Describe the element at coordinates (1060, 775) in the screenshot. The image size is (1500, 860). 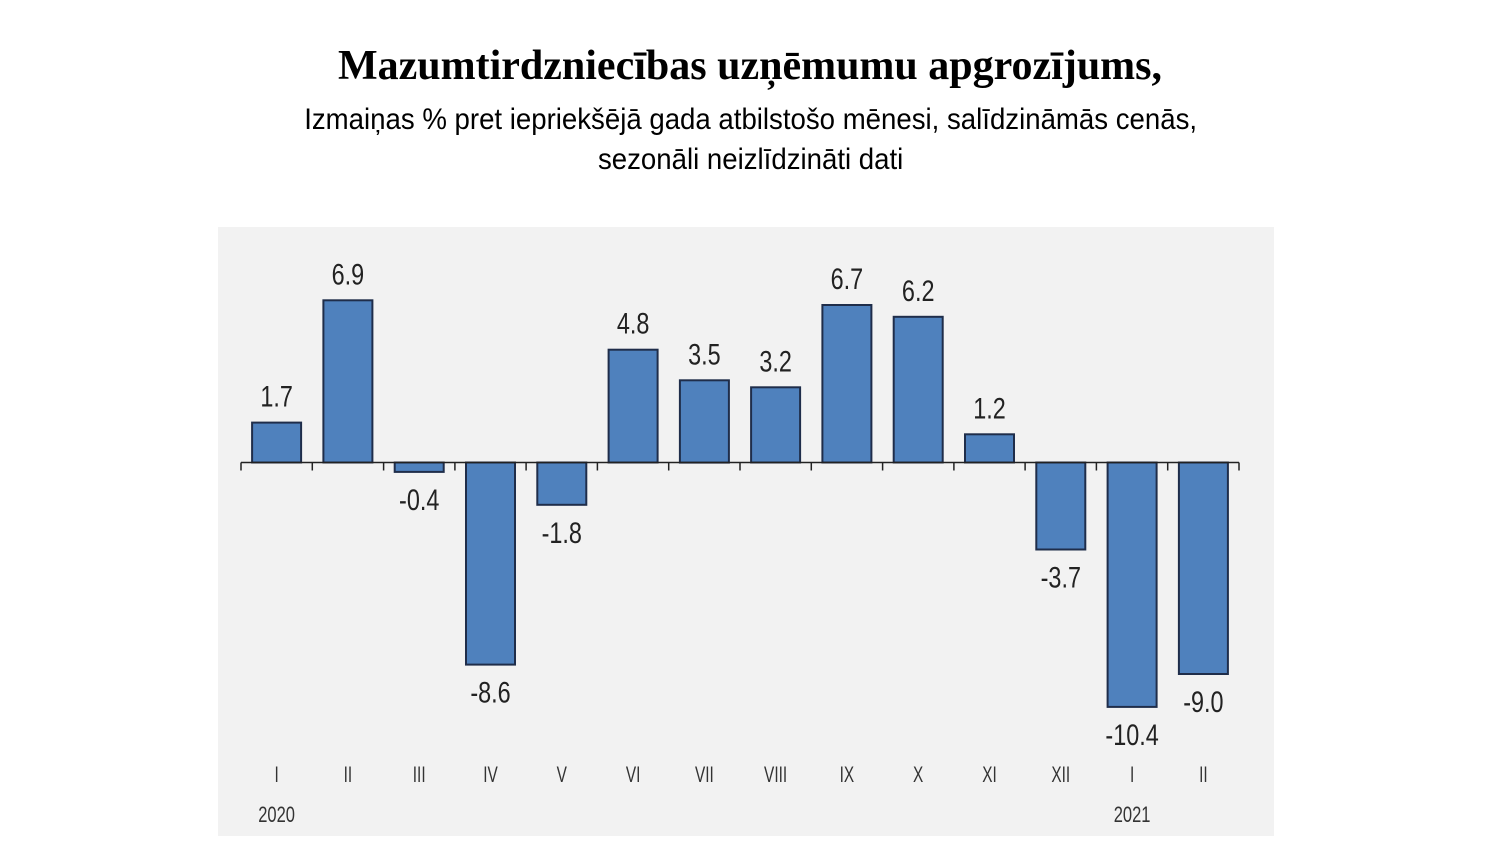
I see `category-label: XII` at that location.